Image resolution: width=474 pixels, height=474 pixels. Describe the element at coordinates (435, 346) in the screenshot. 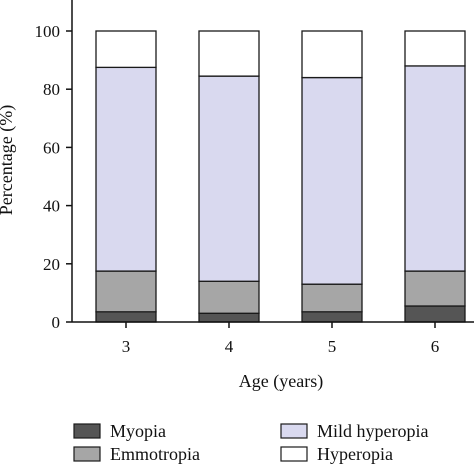

I see `x-tick-label-6: 6` at that location.